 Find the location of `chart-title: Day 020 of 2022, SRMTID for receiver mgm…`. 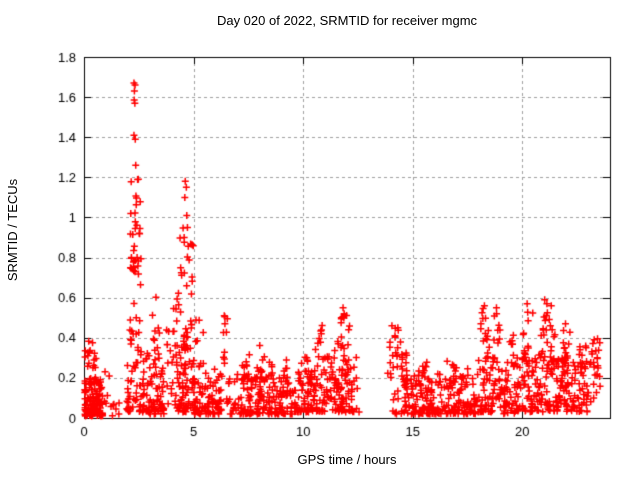

chart-title: Day 020 of 2022, SRMTID for receiver mgm… is located at coordinates (347, 20).